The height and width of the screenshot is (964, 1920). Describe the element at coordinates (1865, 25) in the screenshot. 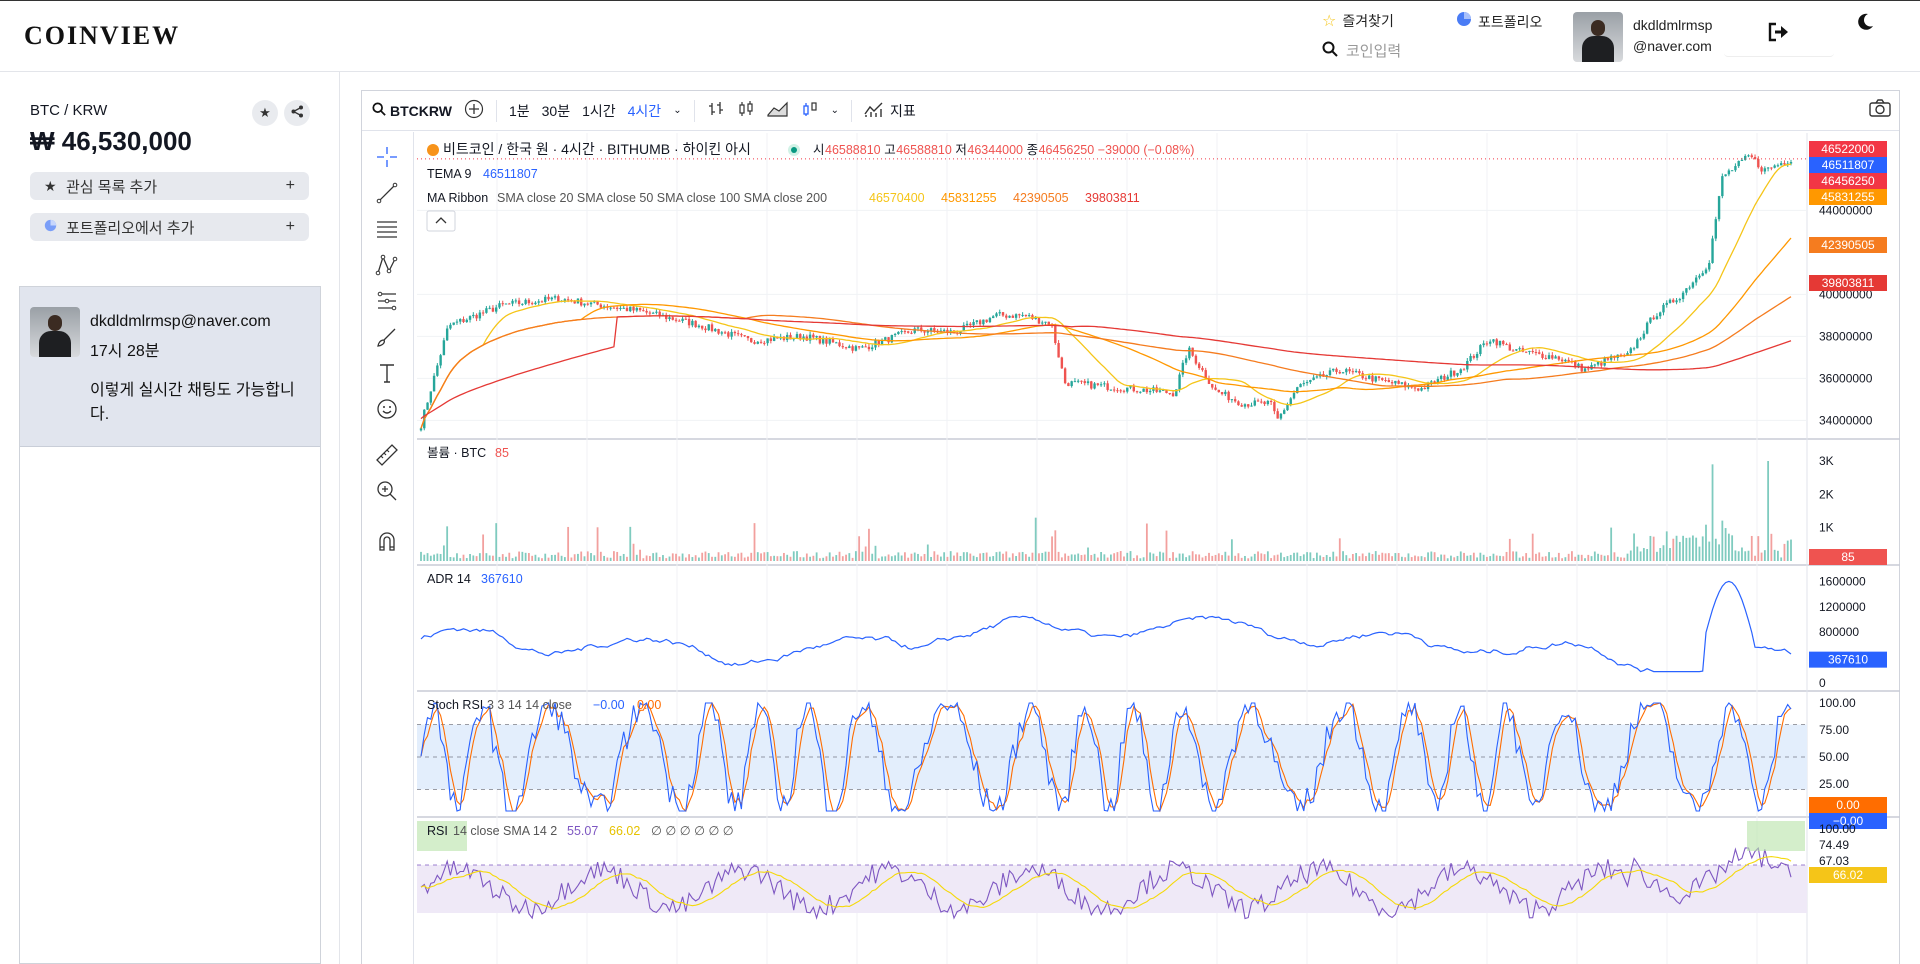

I see `theme-toggle` at that location.